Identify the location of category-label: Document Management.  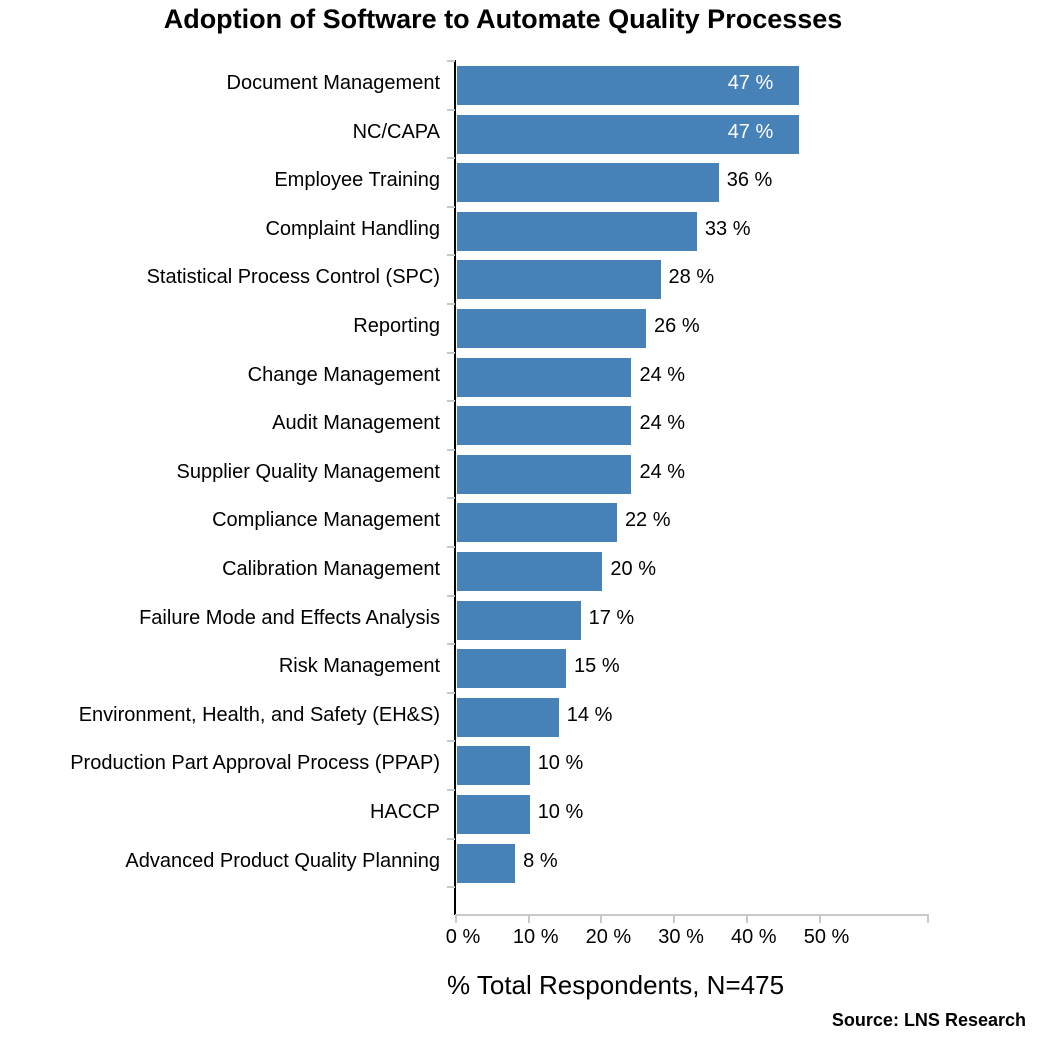
(333, 83).